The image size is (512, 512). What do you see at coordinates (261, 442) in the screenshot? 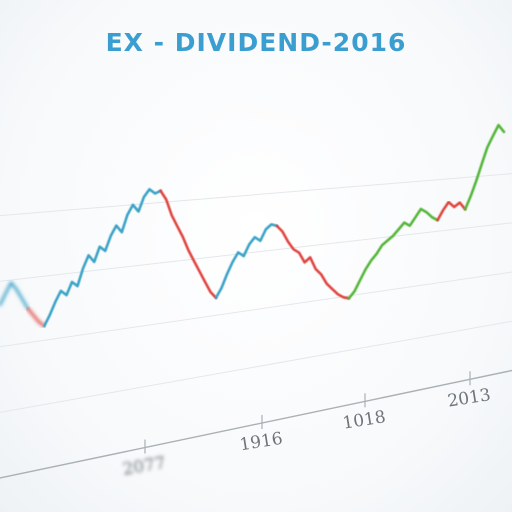
I see `x-tick-label: 1916` at bounding box center [261, 442].